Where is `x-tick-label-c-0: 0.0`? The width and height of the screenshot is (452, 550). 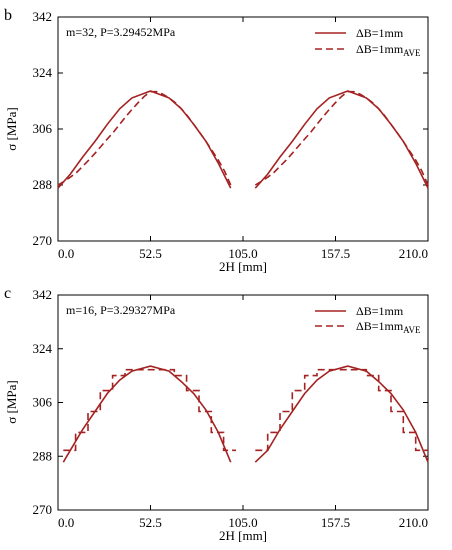 x-tick-label-c-0: 0.0 is located at coordinates (66, 522).